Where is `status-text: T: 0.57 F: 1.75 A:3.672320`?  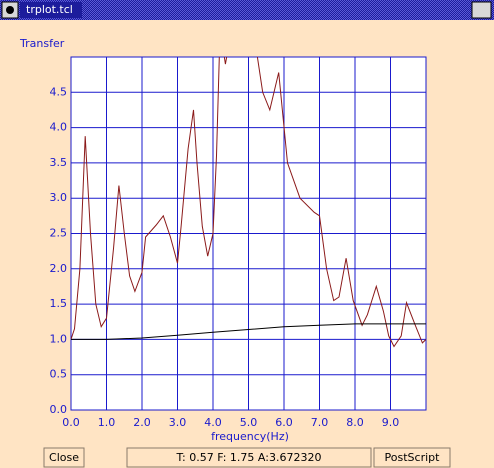 status-text: T: 0.57 F: 1.75 A:3.672320 is located at coordinates (249, 457).